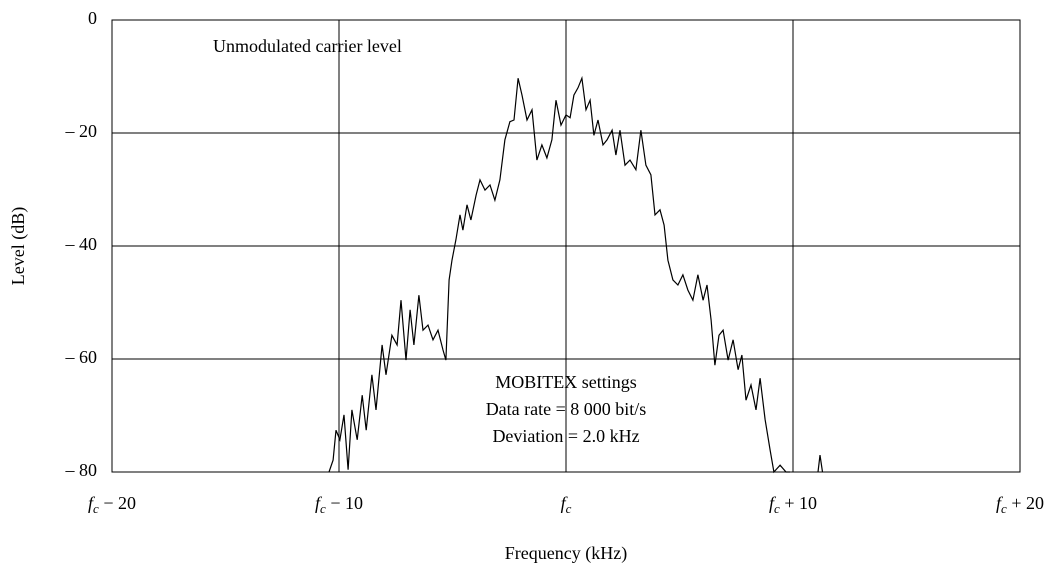  Describe the element at coordinates (307, 46) in the screenshot. I see `annotation: Unmodulated carrier level` at that location.